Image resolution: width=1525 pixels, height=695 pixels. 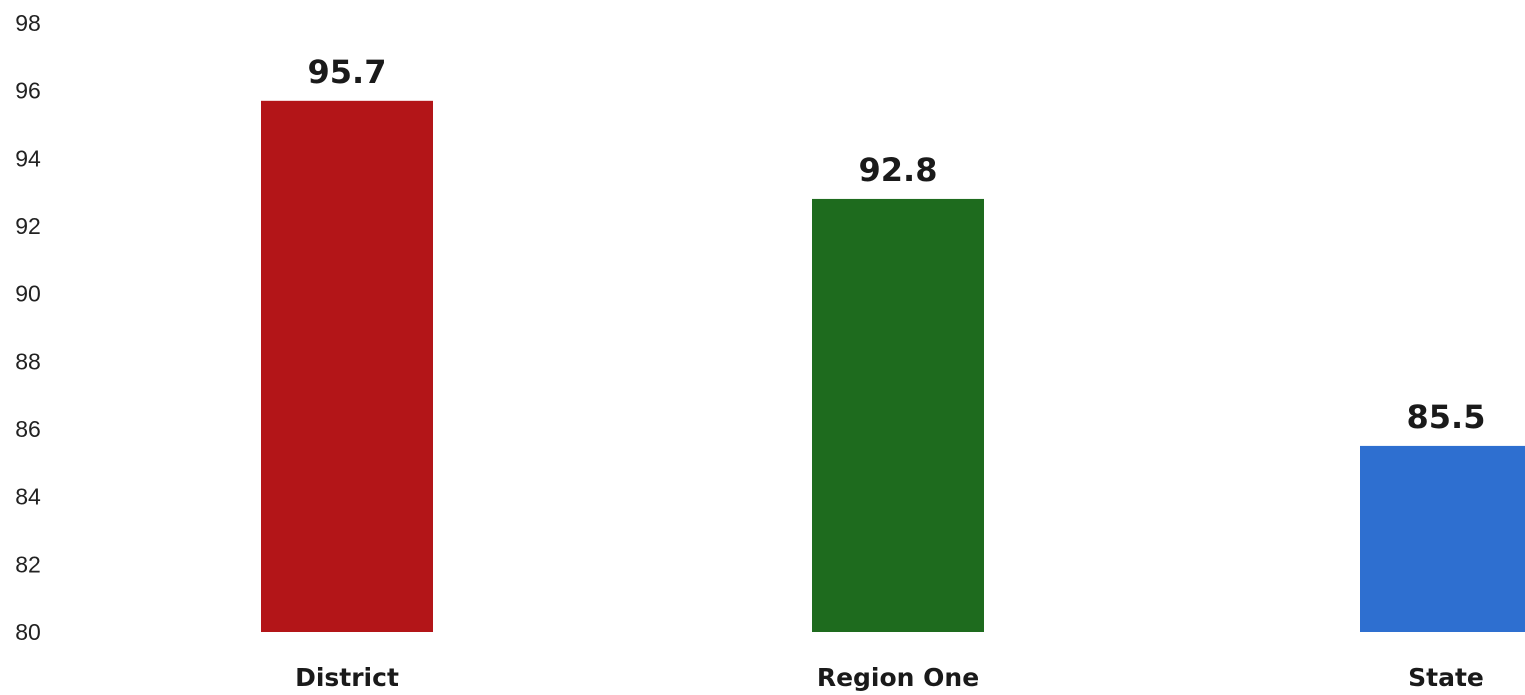 What do you see at coordinates (28, 564) in the screenshot?
I see `y-tick-label: 82` at bounding box center [28, 564].